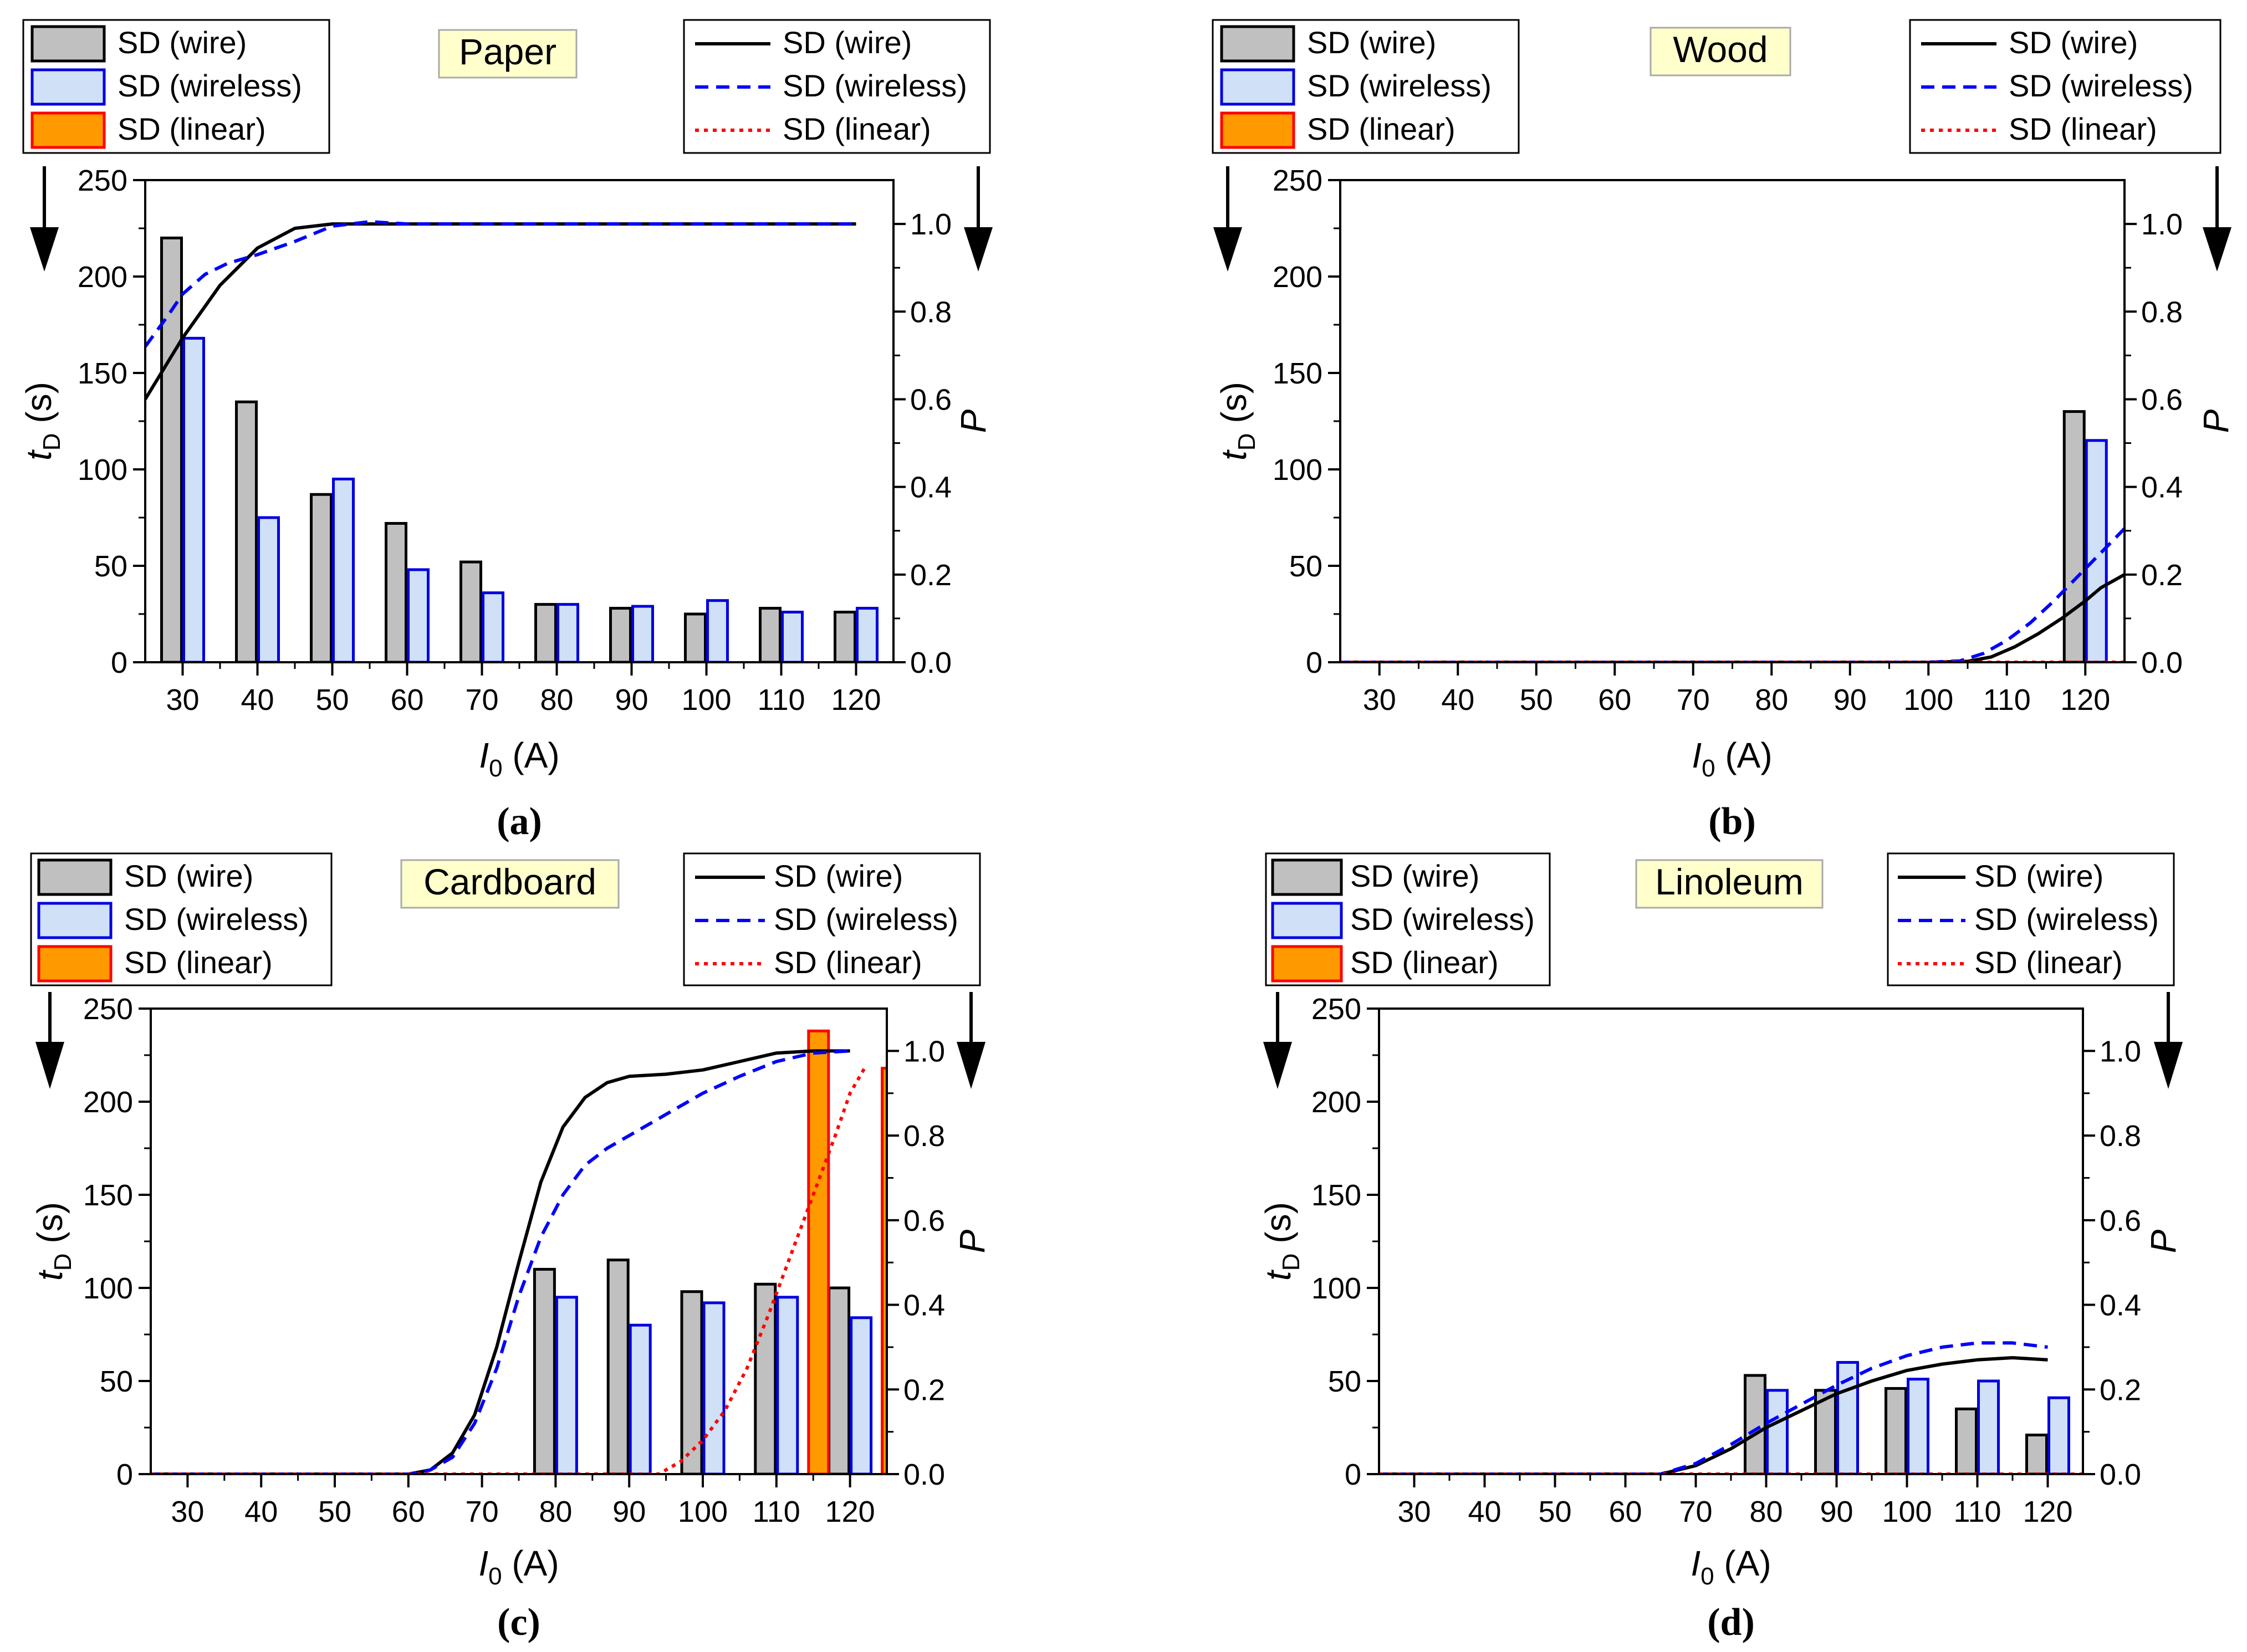 The image size is (2247, 1652). I want to click on y-axis-title-text: tD (s), so click(1237, 421).